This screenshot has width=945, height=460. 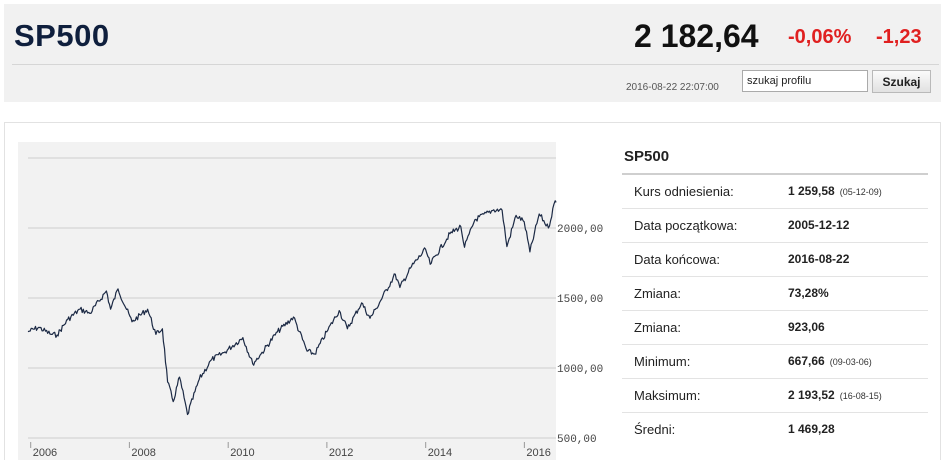 What do you see at coordinates (860, 192) in the screenshot?
I see `statistics-value-date: (05-12-09)` at bounding box center [860, 192].